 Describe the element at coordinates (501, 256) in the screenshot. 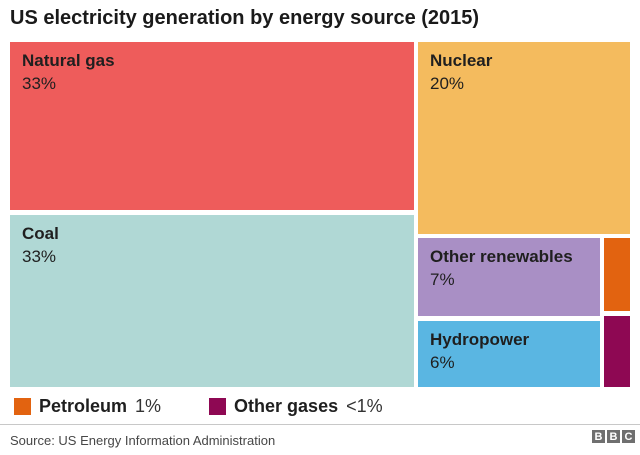

I see `tile-label: Other renewables` at that location.